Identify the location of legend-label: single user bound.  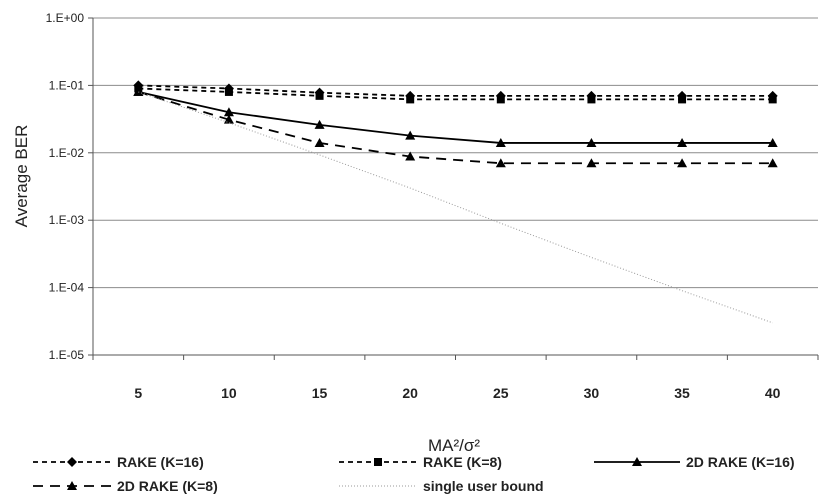
(483, 486).